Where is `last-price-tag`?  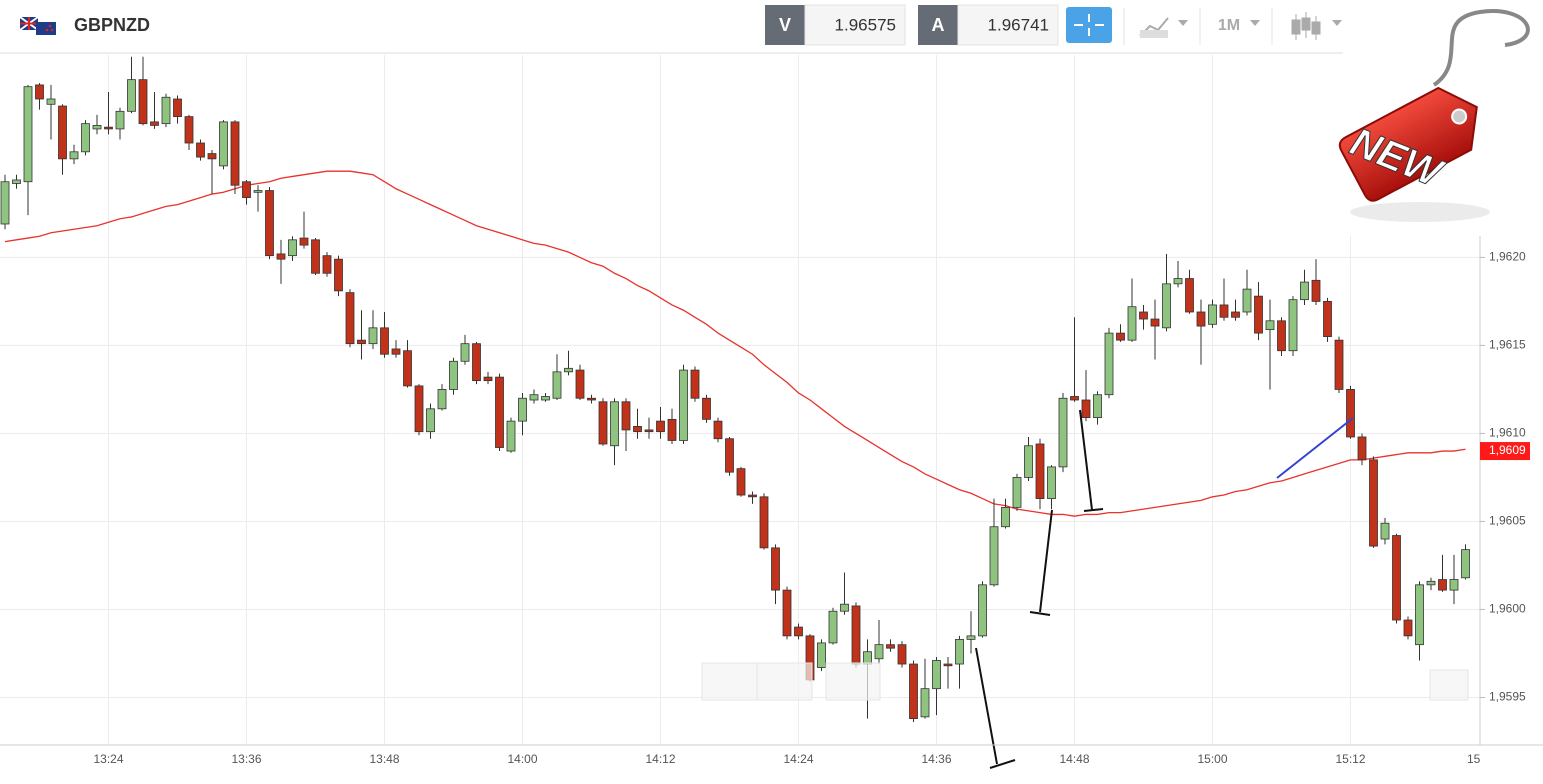
last-price-tag is located at coordinates (1505, 451).